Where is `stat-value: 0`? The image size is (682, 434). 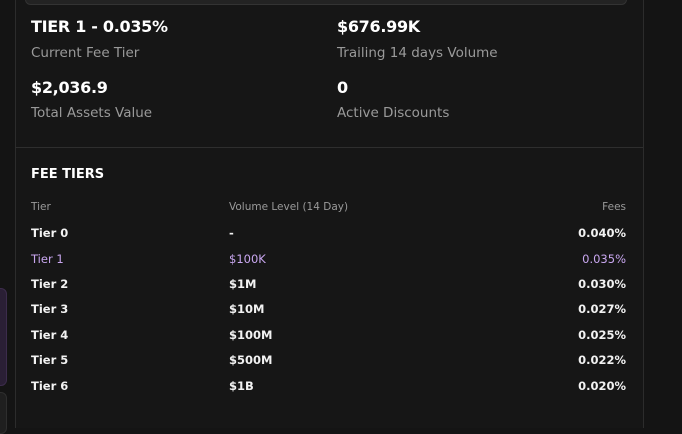 stat-value: 0 is located at coordinates (342, 87).